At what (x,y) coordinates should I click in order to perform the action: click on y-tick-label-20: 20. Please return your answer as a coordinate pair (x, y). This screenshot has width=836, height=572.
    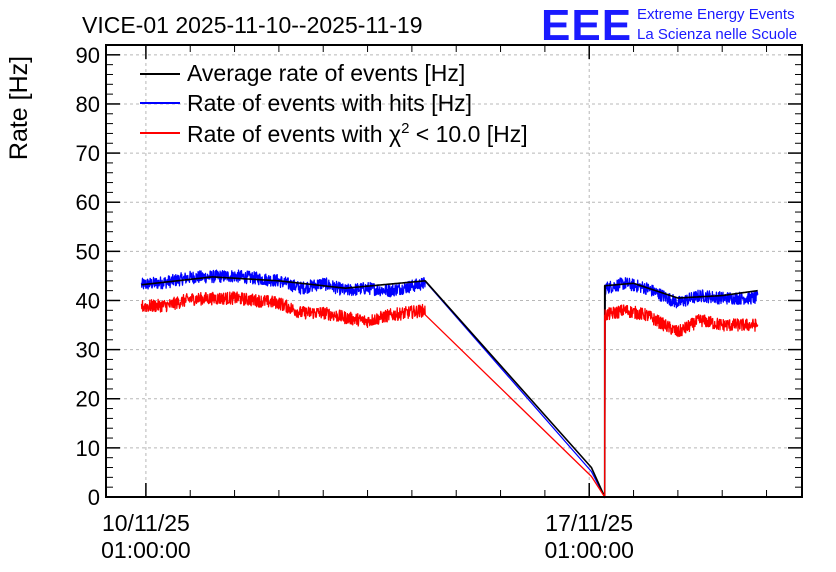
    Looking at the image, I should click on (88, 399).